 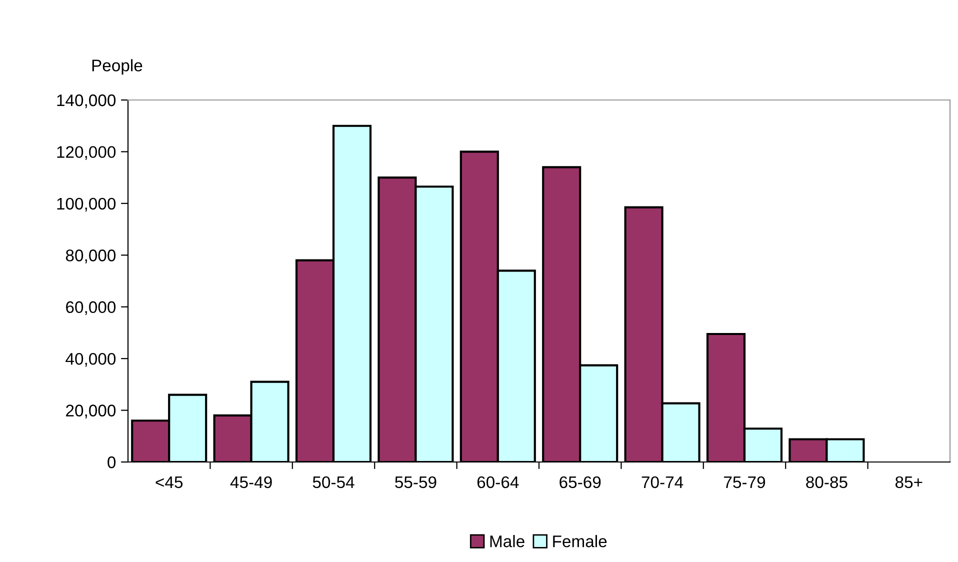 I want to click on y-tick-label: 80,000, so click(x=91, y=257).